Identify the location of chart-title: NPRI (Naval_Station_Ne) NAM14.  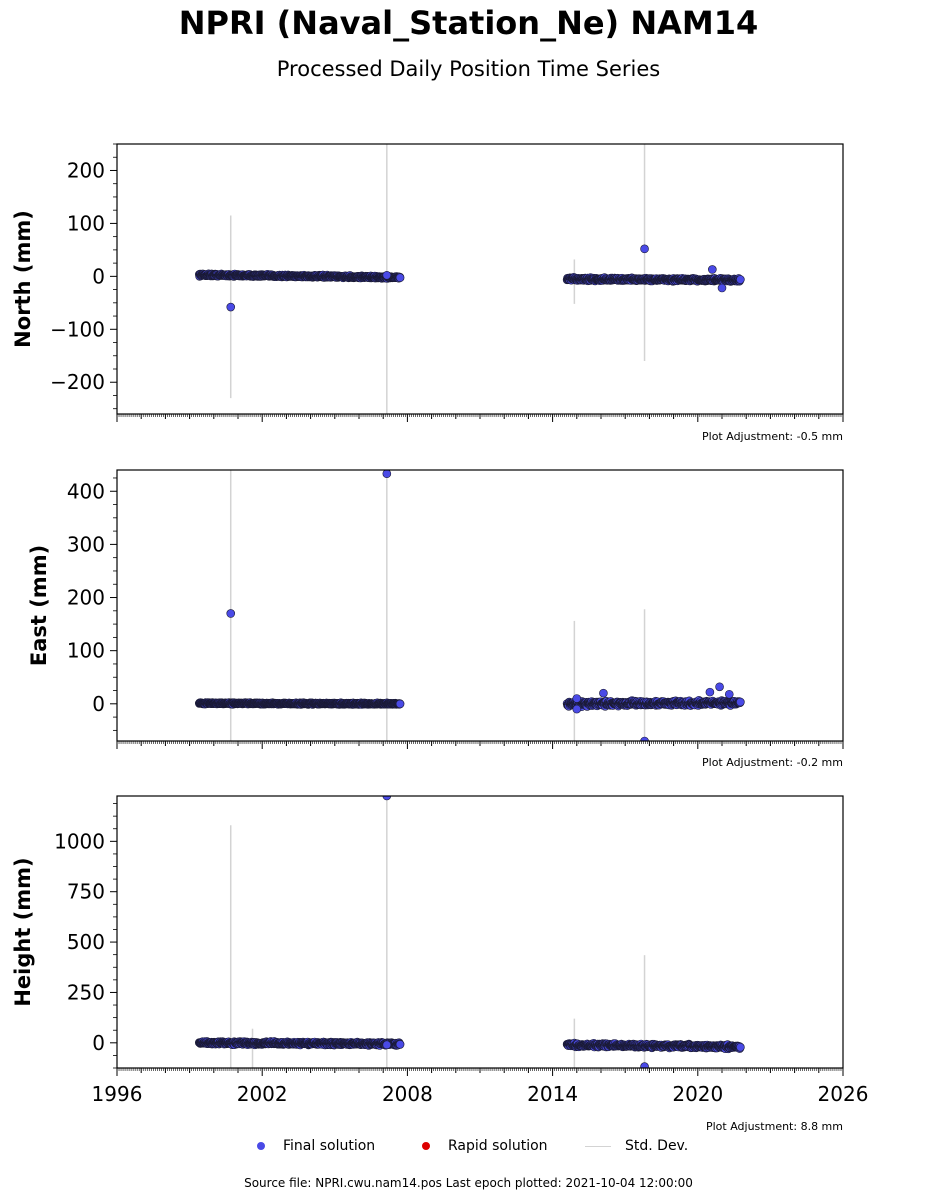
(468, 23).